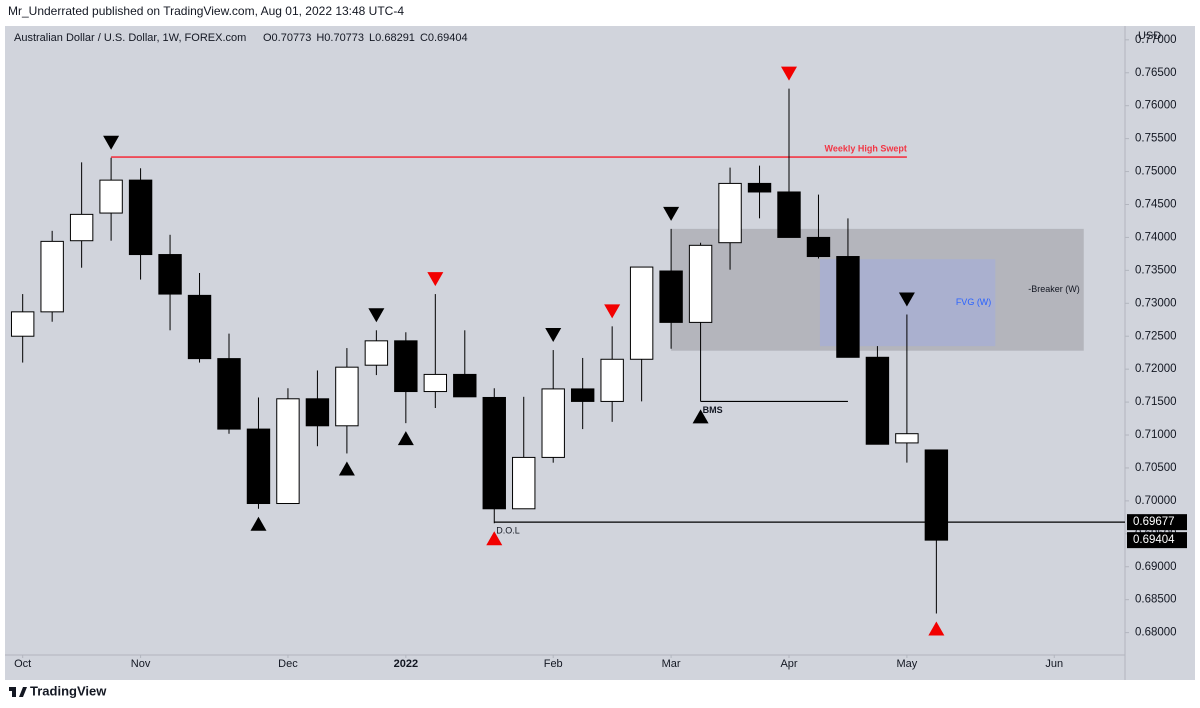 The height and width of the screenshot is (708, 1200). Describe the element at coordinates (392, 38) in the screenshot. I see `ohlc-value: L0.68291` at that location.